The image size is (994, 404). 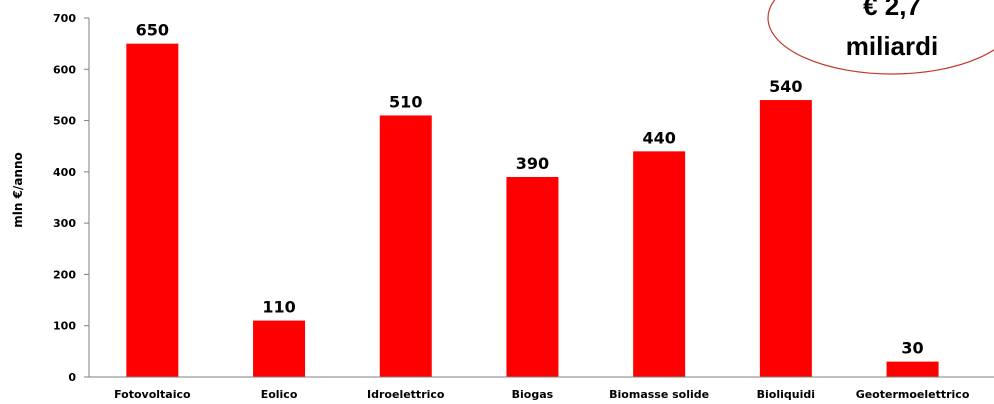 I want to click on y-axis-title: mln €/anno, so click(x=18, y=190).